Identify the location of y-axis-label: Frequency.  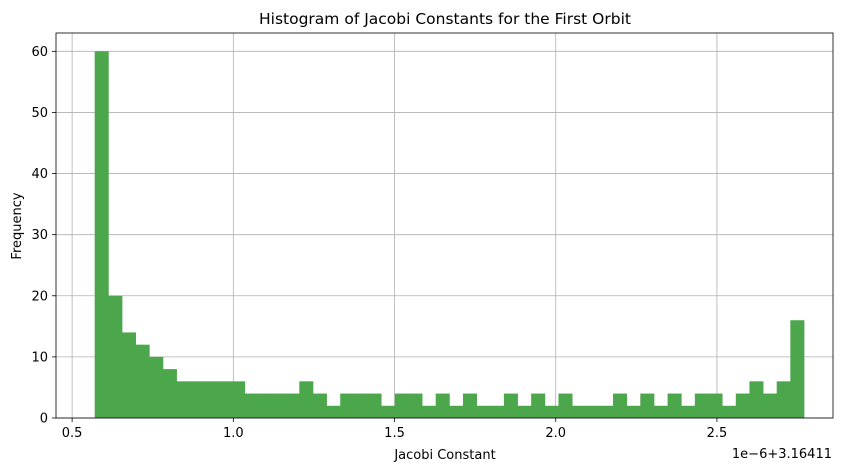
(17, 225).